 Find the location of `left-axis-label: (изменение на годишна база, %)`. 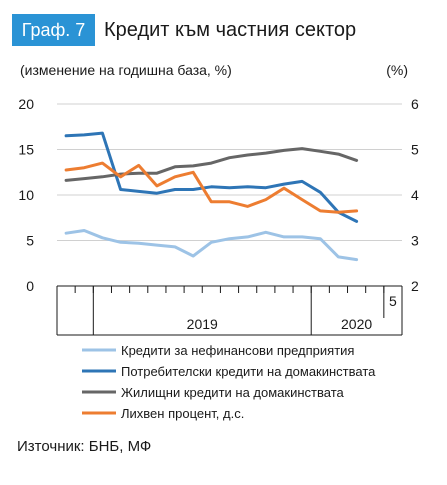

left-axis-label: (изменение на годишна база, %) is located at coordinates (126, 70).